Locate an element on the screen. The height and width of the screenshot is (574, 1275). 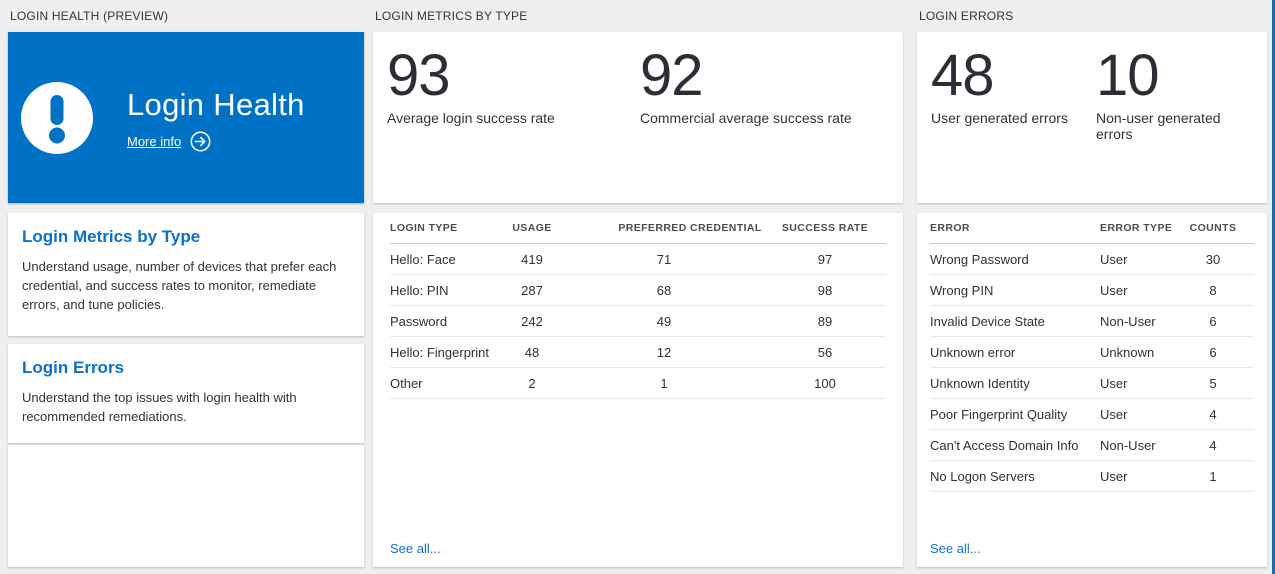
stat-commercial-average-success: 92 Commercial average success rate is located at coordinates (746, 124).